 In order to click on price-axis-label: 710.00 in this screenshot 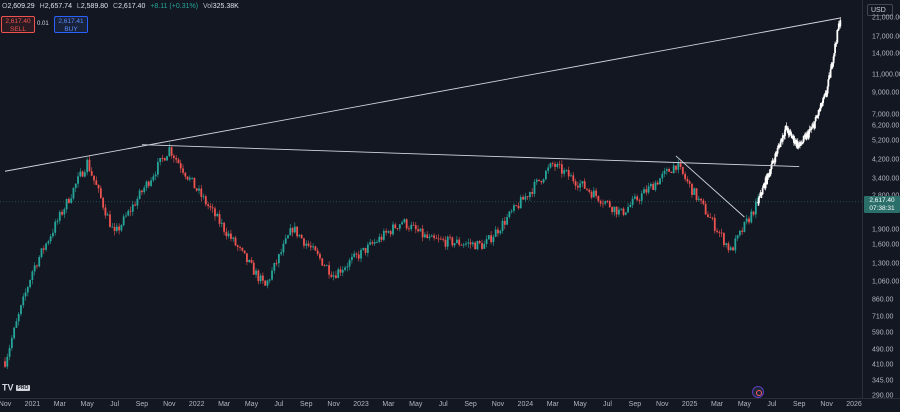, I will do `click(883, 317)`.